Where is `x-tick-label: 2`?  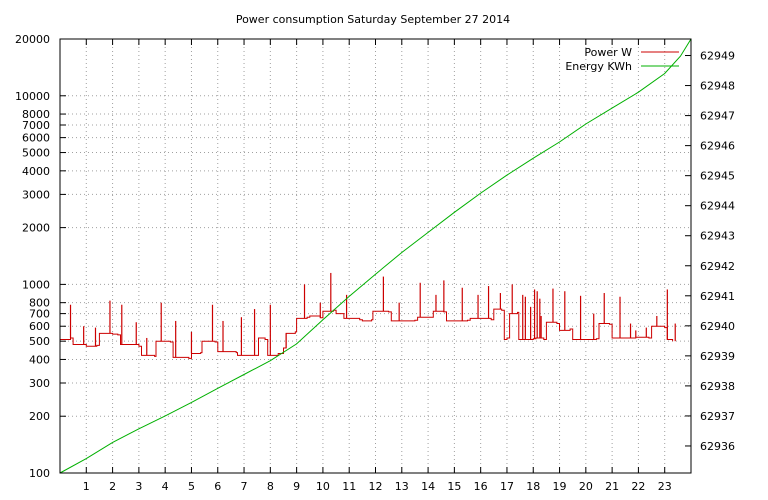 x-tick-label: 2 is located at coordinates (112, 486).